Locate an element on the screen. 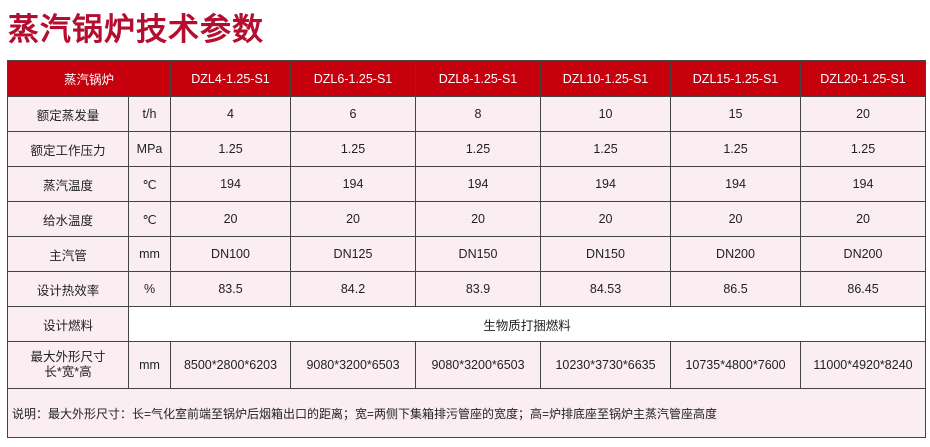  table-row: 额定蒸发量 t/h 4 6 8 10 15 20 is located at coordinates (467, 114).